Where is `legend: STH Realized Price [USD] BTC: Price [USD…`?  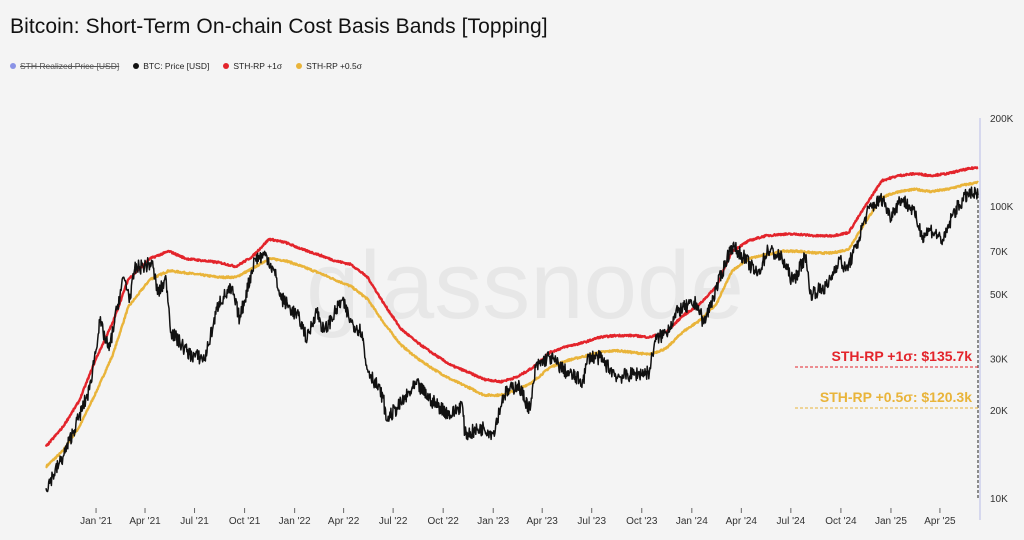 legend: STH Realized Price [USD] BTC: Price [USD… is located at coordinates (186, 66).